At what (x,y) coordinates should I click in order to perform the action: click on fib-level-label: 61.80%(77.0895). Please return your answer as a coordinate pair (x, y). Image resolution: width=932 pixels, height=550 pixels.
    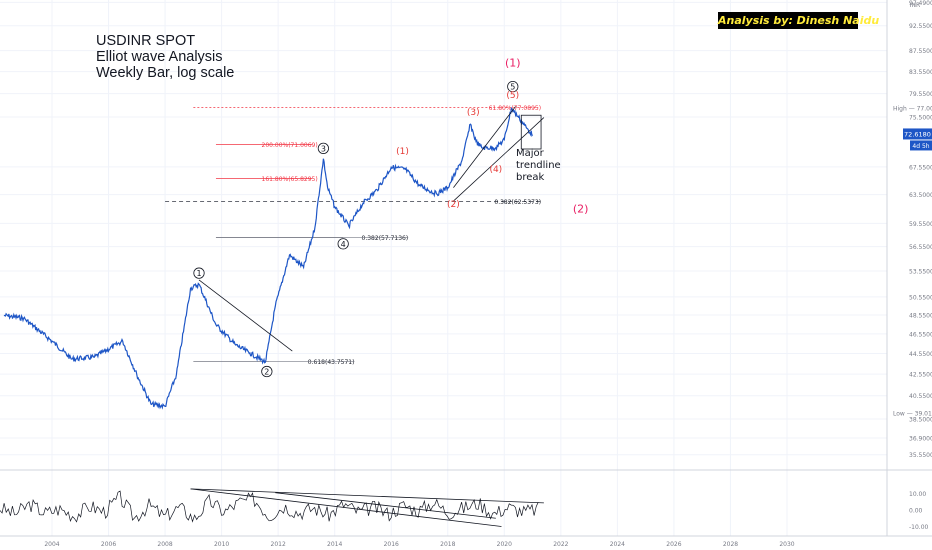
    Looking at the image, I should click on (515, 108).